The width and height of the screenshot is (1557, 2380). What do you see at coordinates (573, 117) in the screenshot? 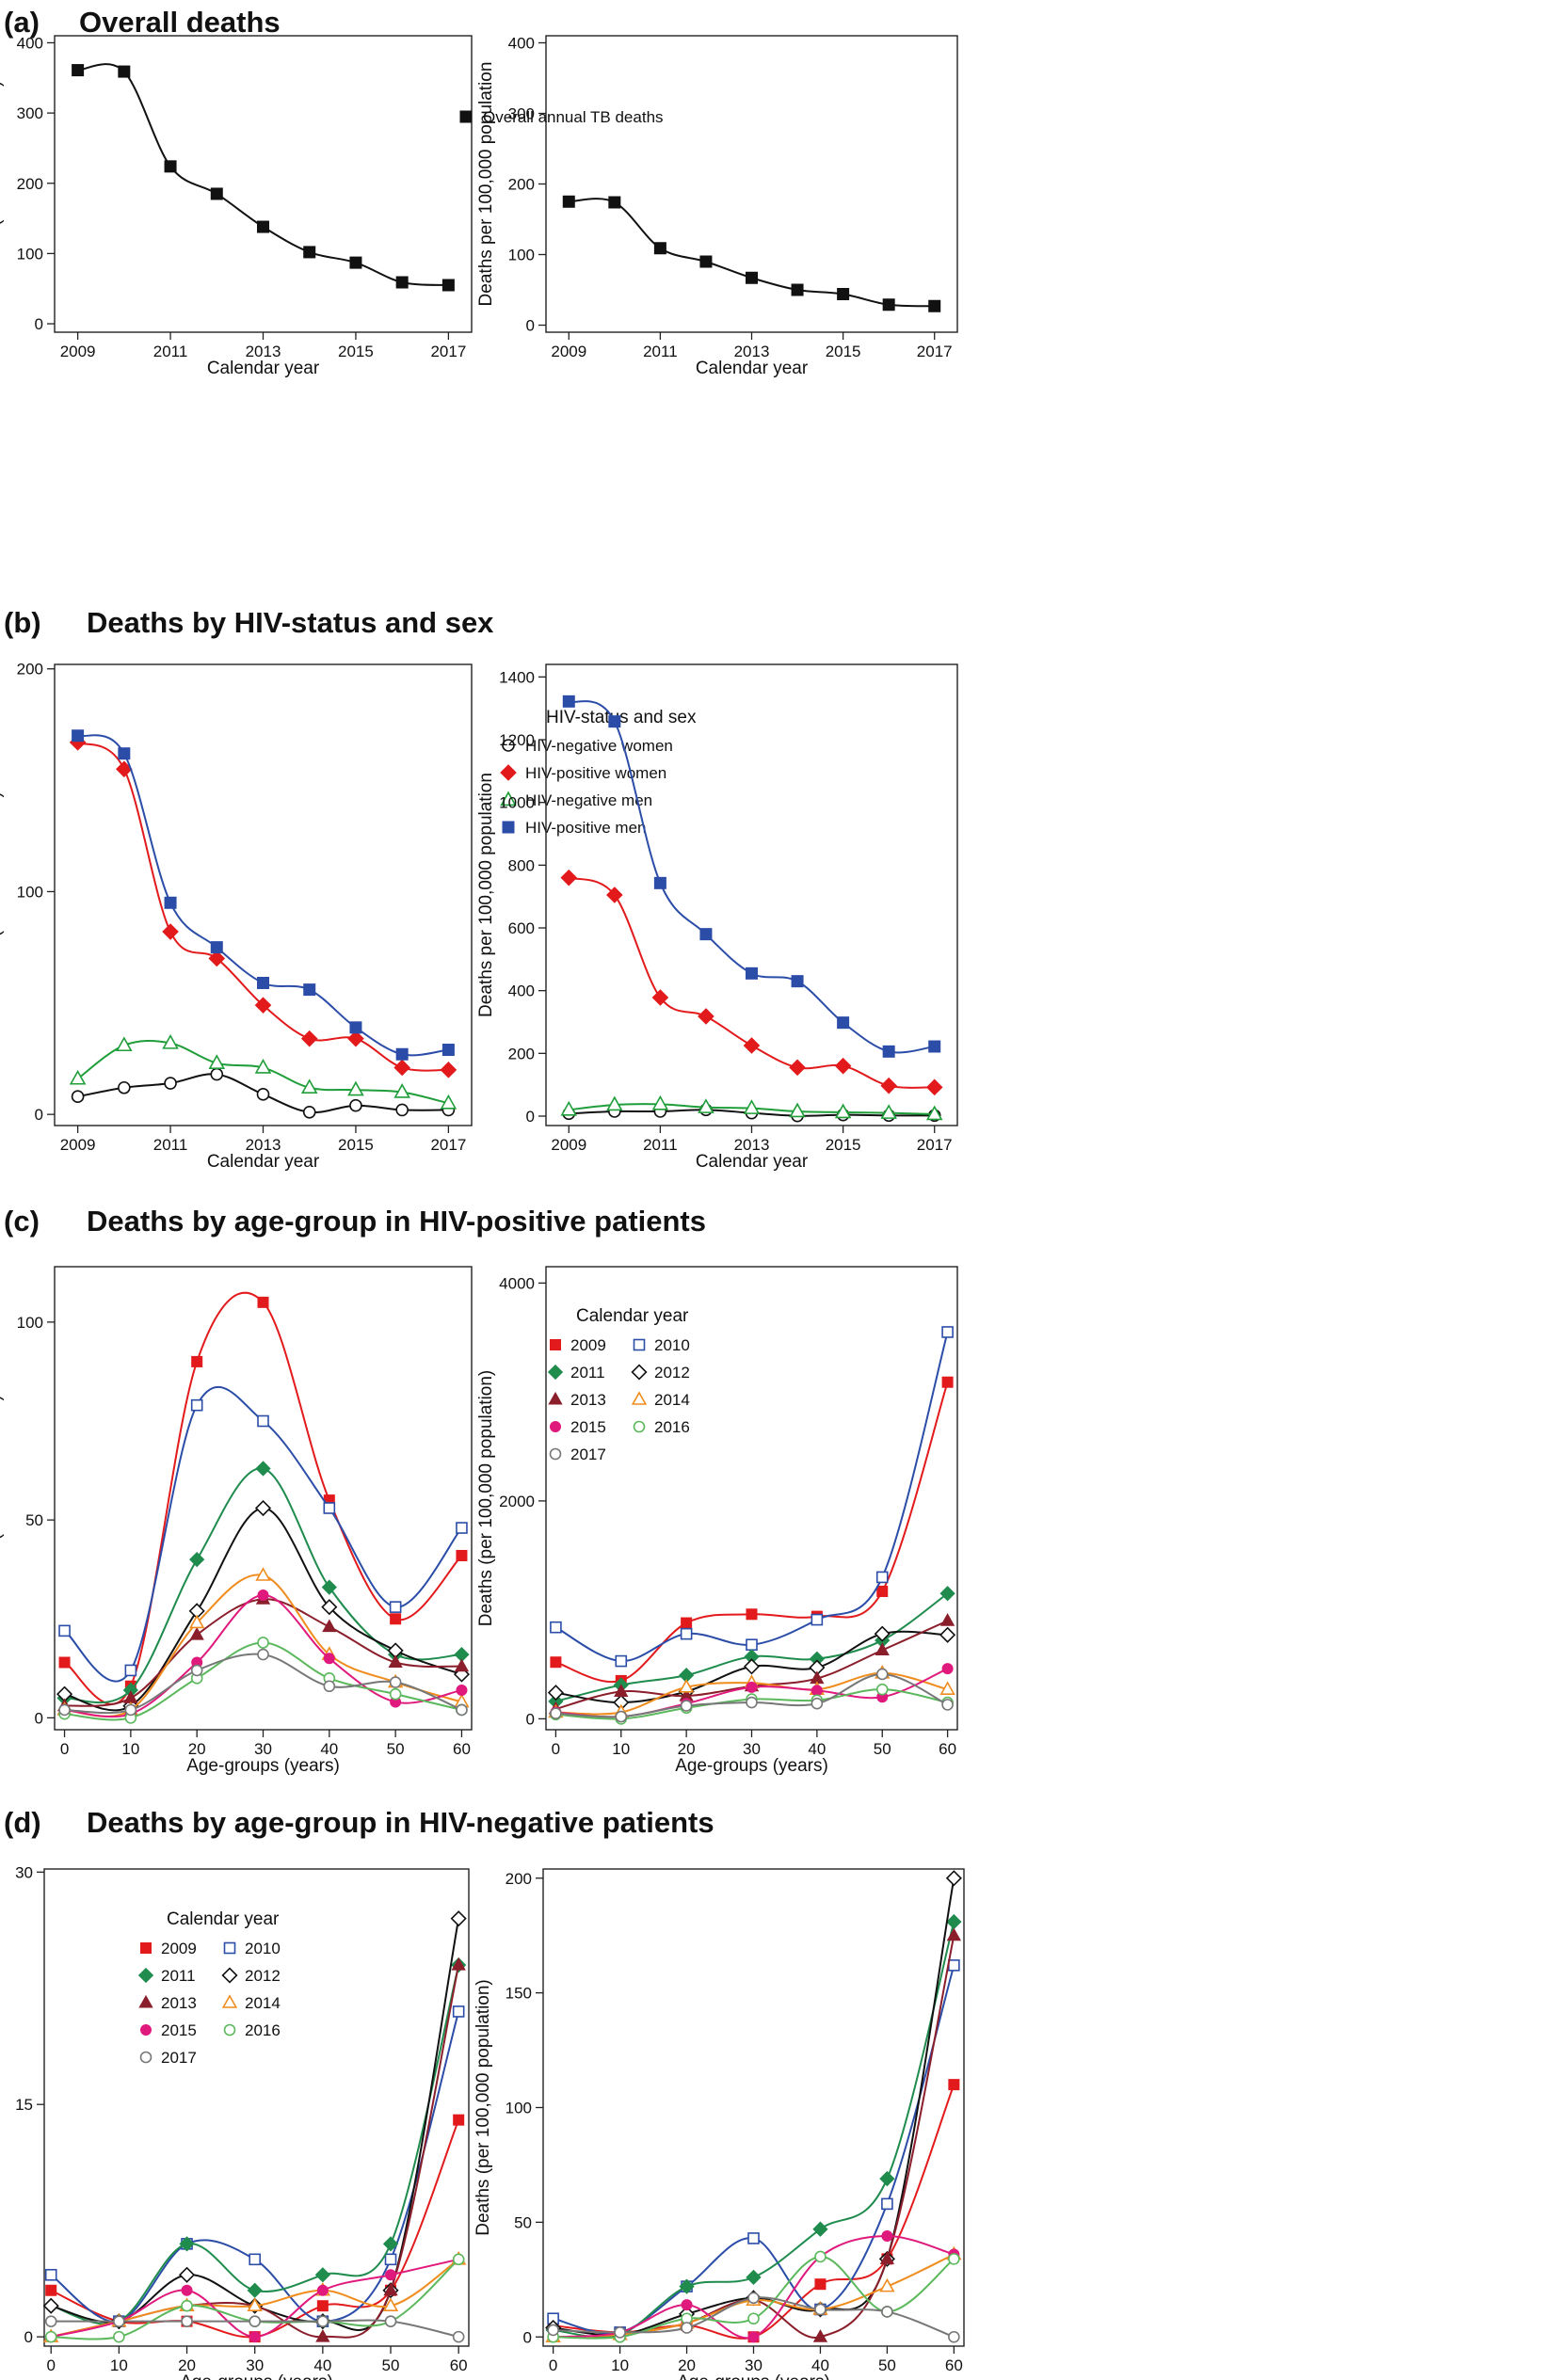
I see `legend-label: Overall annual TB deaths` at bounding box center [573, 117].